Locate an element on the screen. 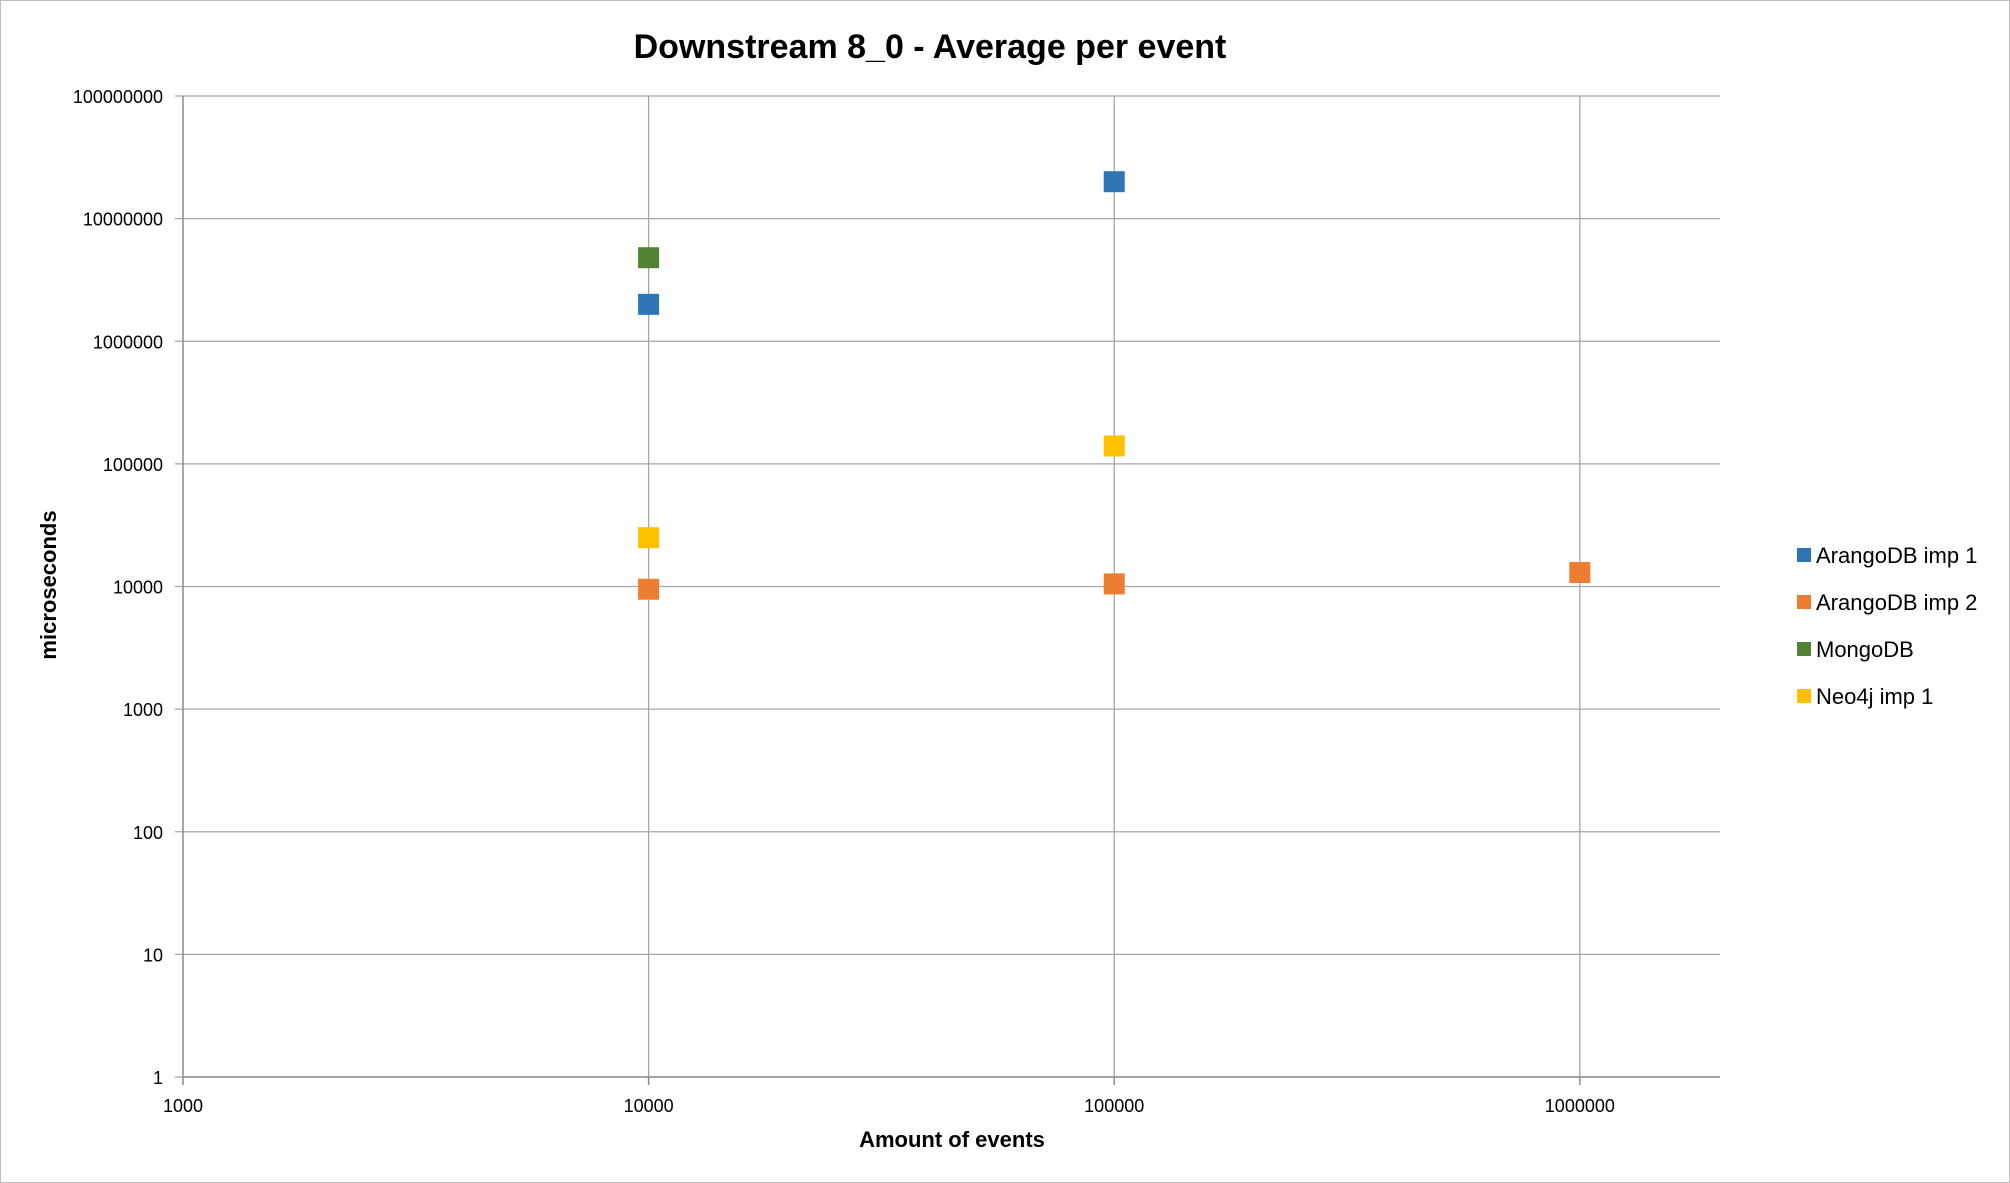  x-tick-label: 1000 is located at coordinates (183, 1106).